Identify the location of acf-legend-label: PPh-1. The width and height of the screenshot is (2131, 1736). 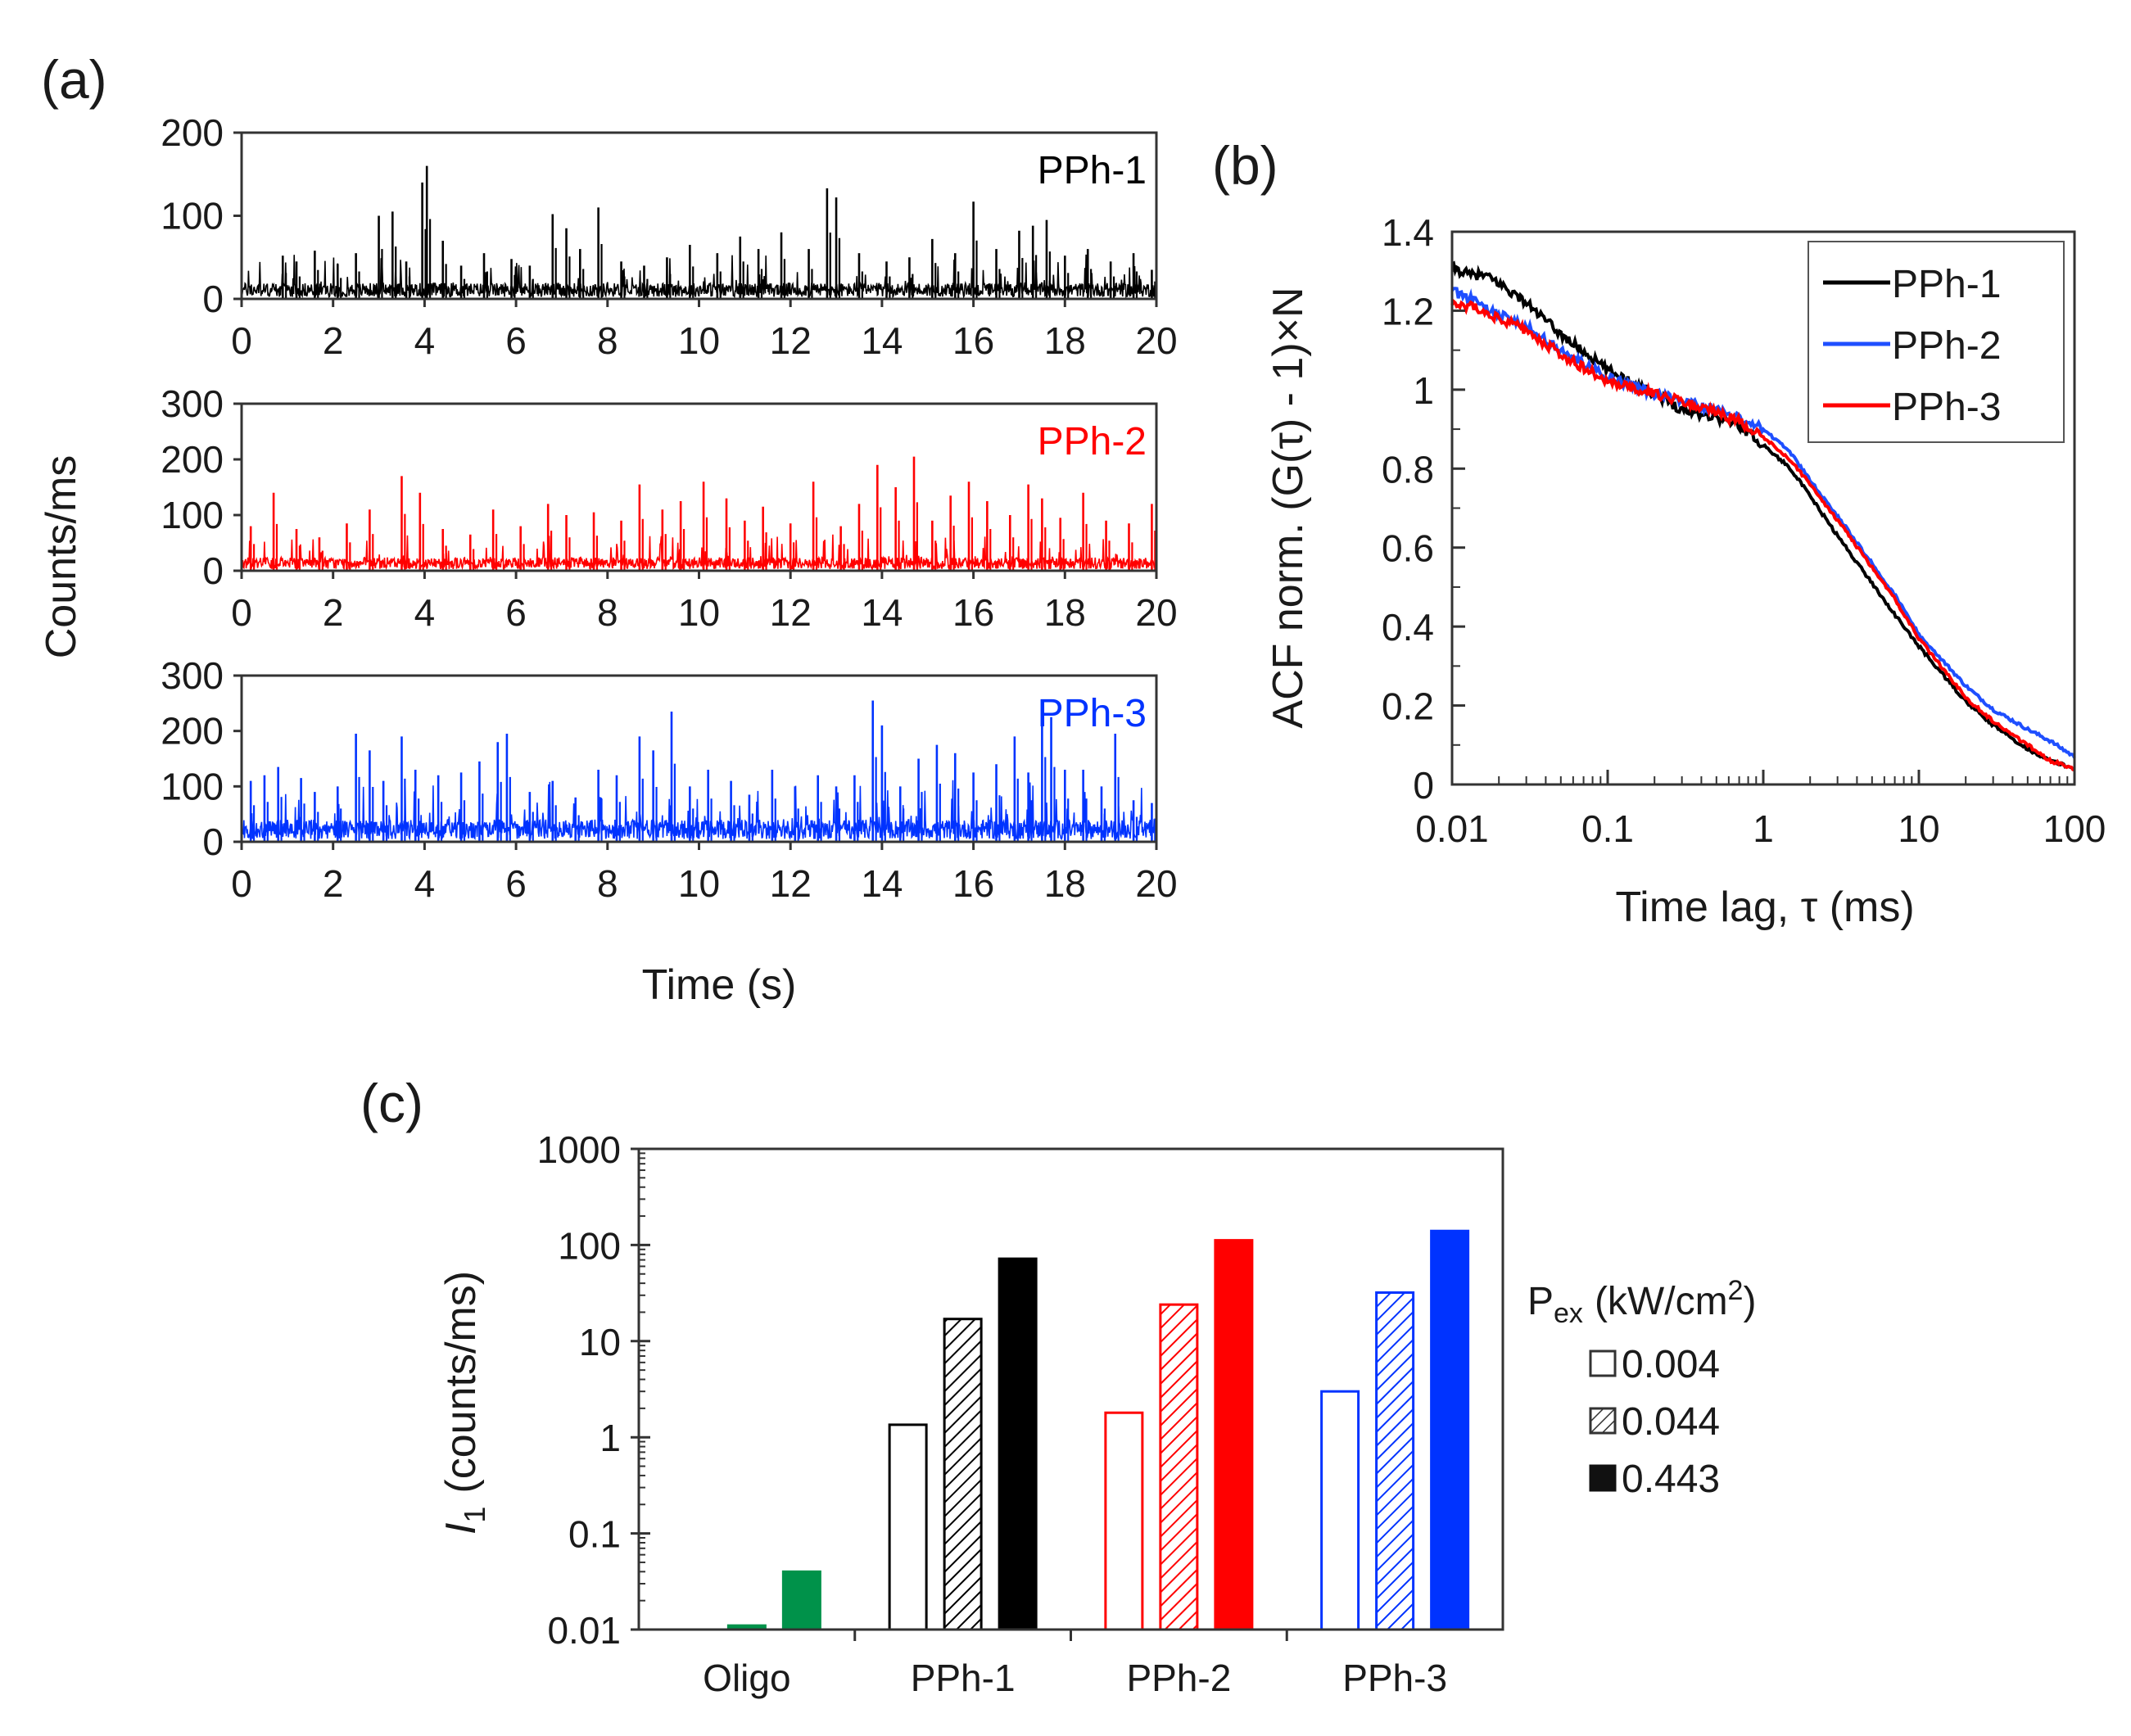
(1946, 284).